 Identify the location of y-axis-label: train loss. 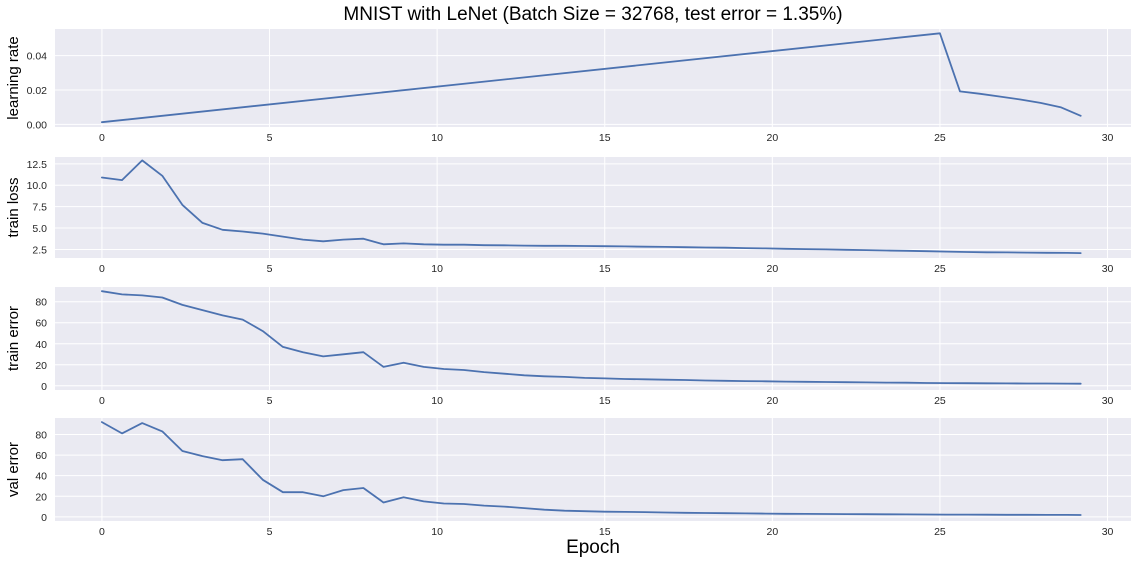
(13, 207).